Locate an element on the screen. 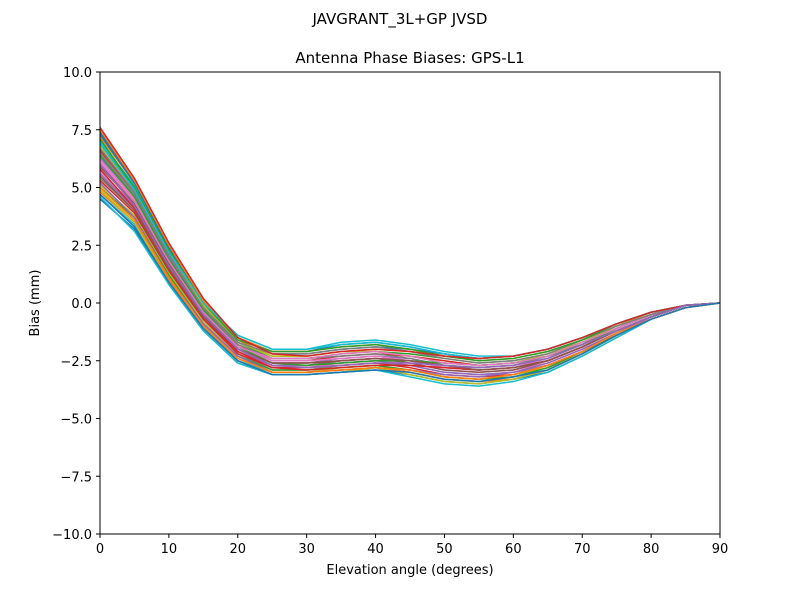 This screenshot has width=800, height=600. y-tick-label: −10.0 is located at coordinates (72, 535).